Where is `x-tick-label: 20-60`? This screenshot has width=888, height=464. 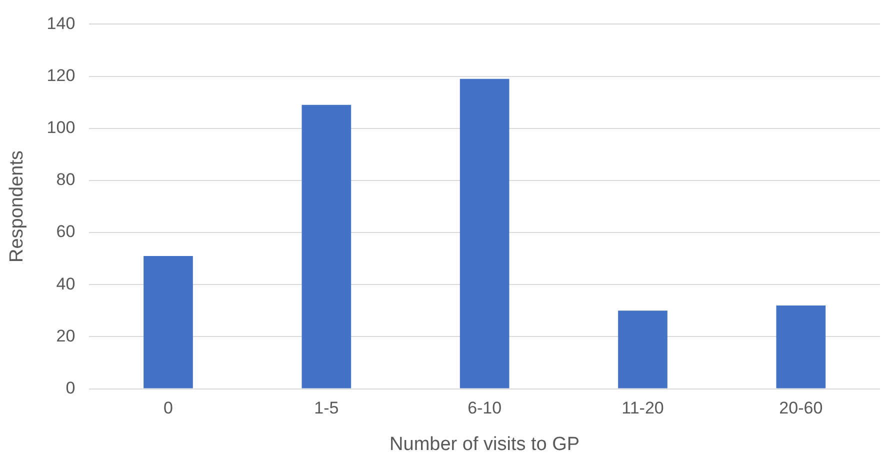 x-tick-label: 20-60 is located at coordinates (801, 408).